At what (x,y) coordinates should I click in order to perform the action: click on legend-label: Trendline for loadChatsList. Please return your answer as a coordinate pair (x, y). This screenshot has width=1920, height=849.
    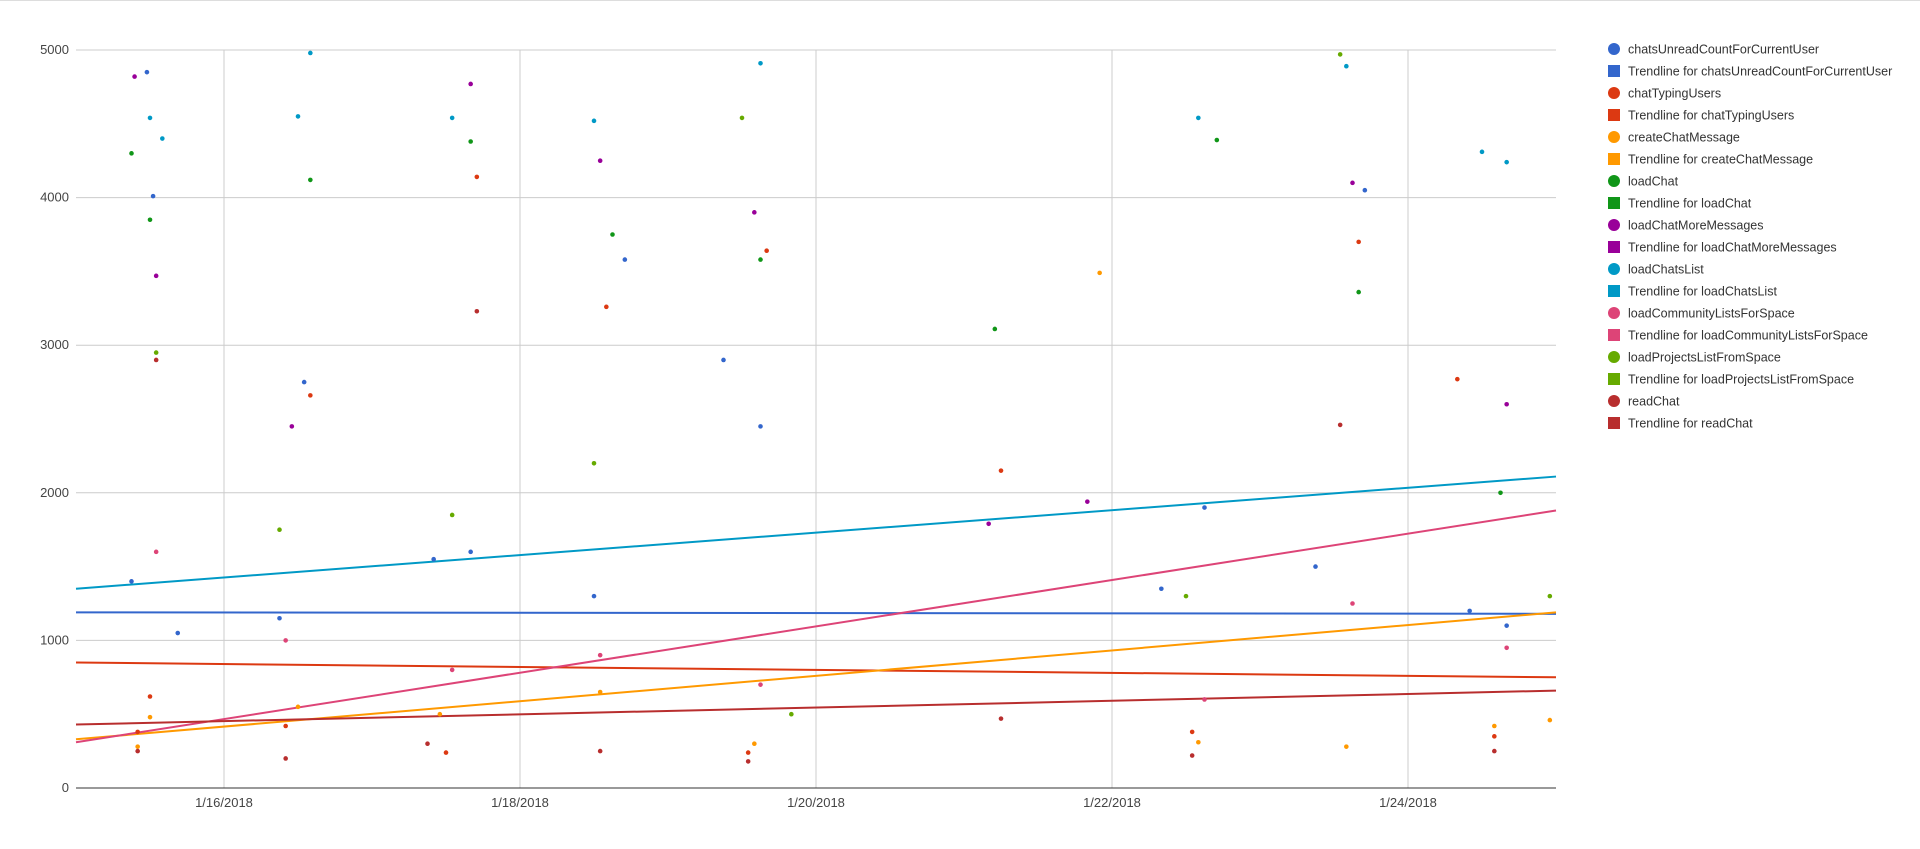
    Looking at the image, I should click on (1702, 292).